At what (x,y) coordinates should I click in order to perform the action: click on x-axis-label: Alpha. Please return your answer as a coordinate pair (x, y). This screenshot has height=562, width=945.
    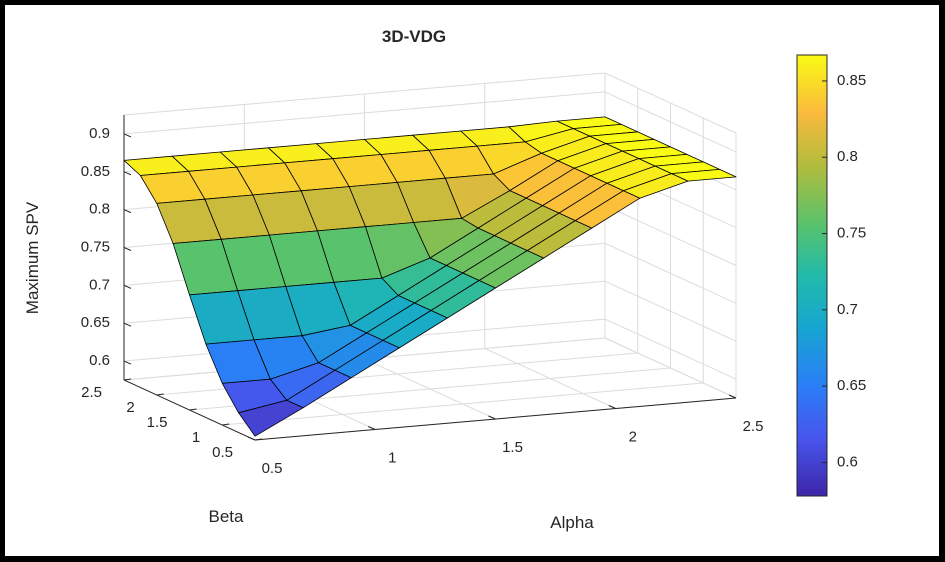
    Looking at the image, I should click on (572, 522).